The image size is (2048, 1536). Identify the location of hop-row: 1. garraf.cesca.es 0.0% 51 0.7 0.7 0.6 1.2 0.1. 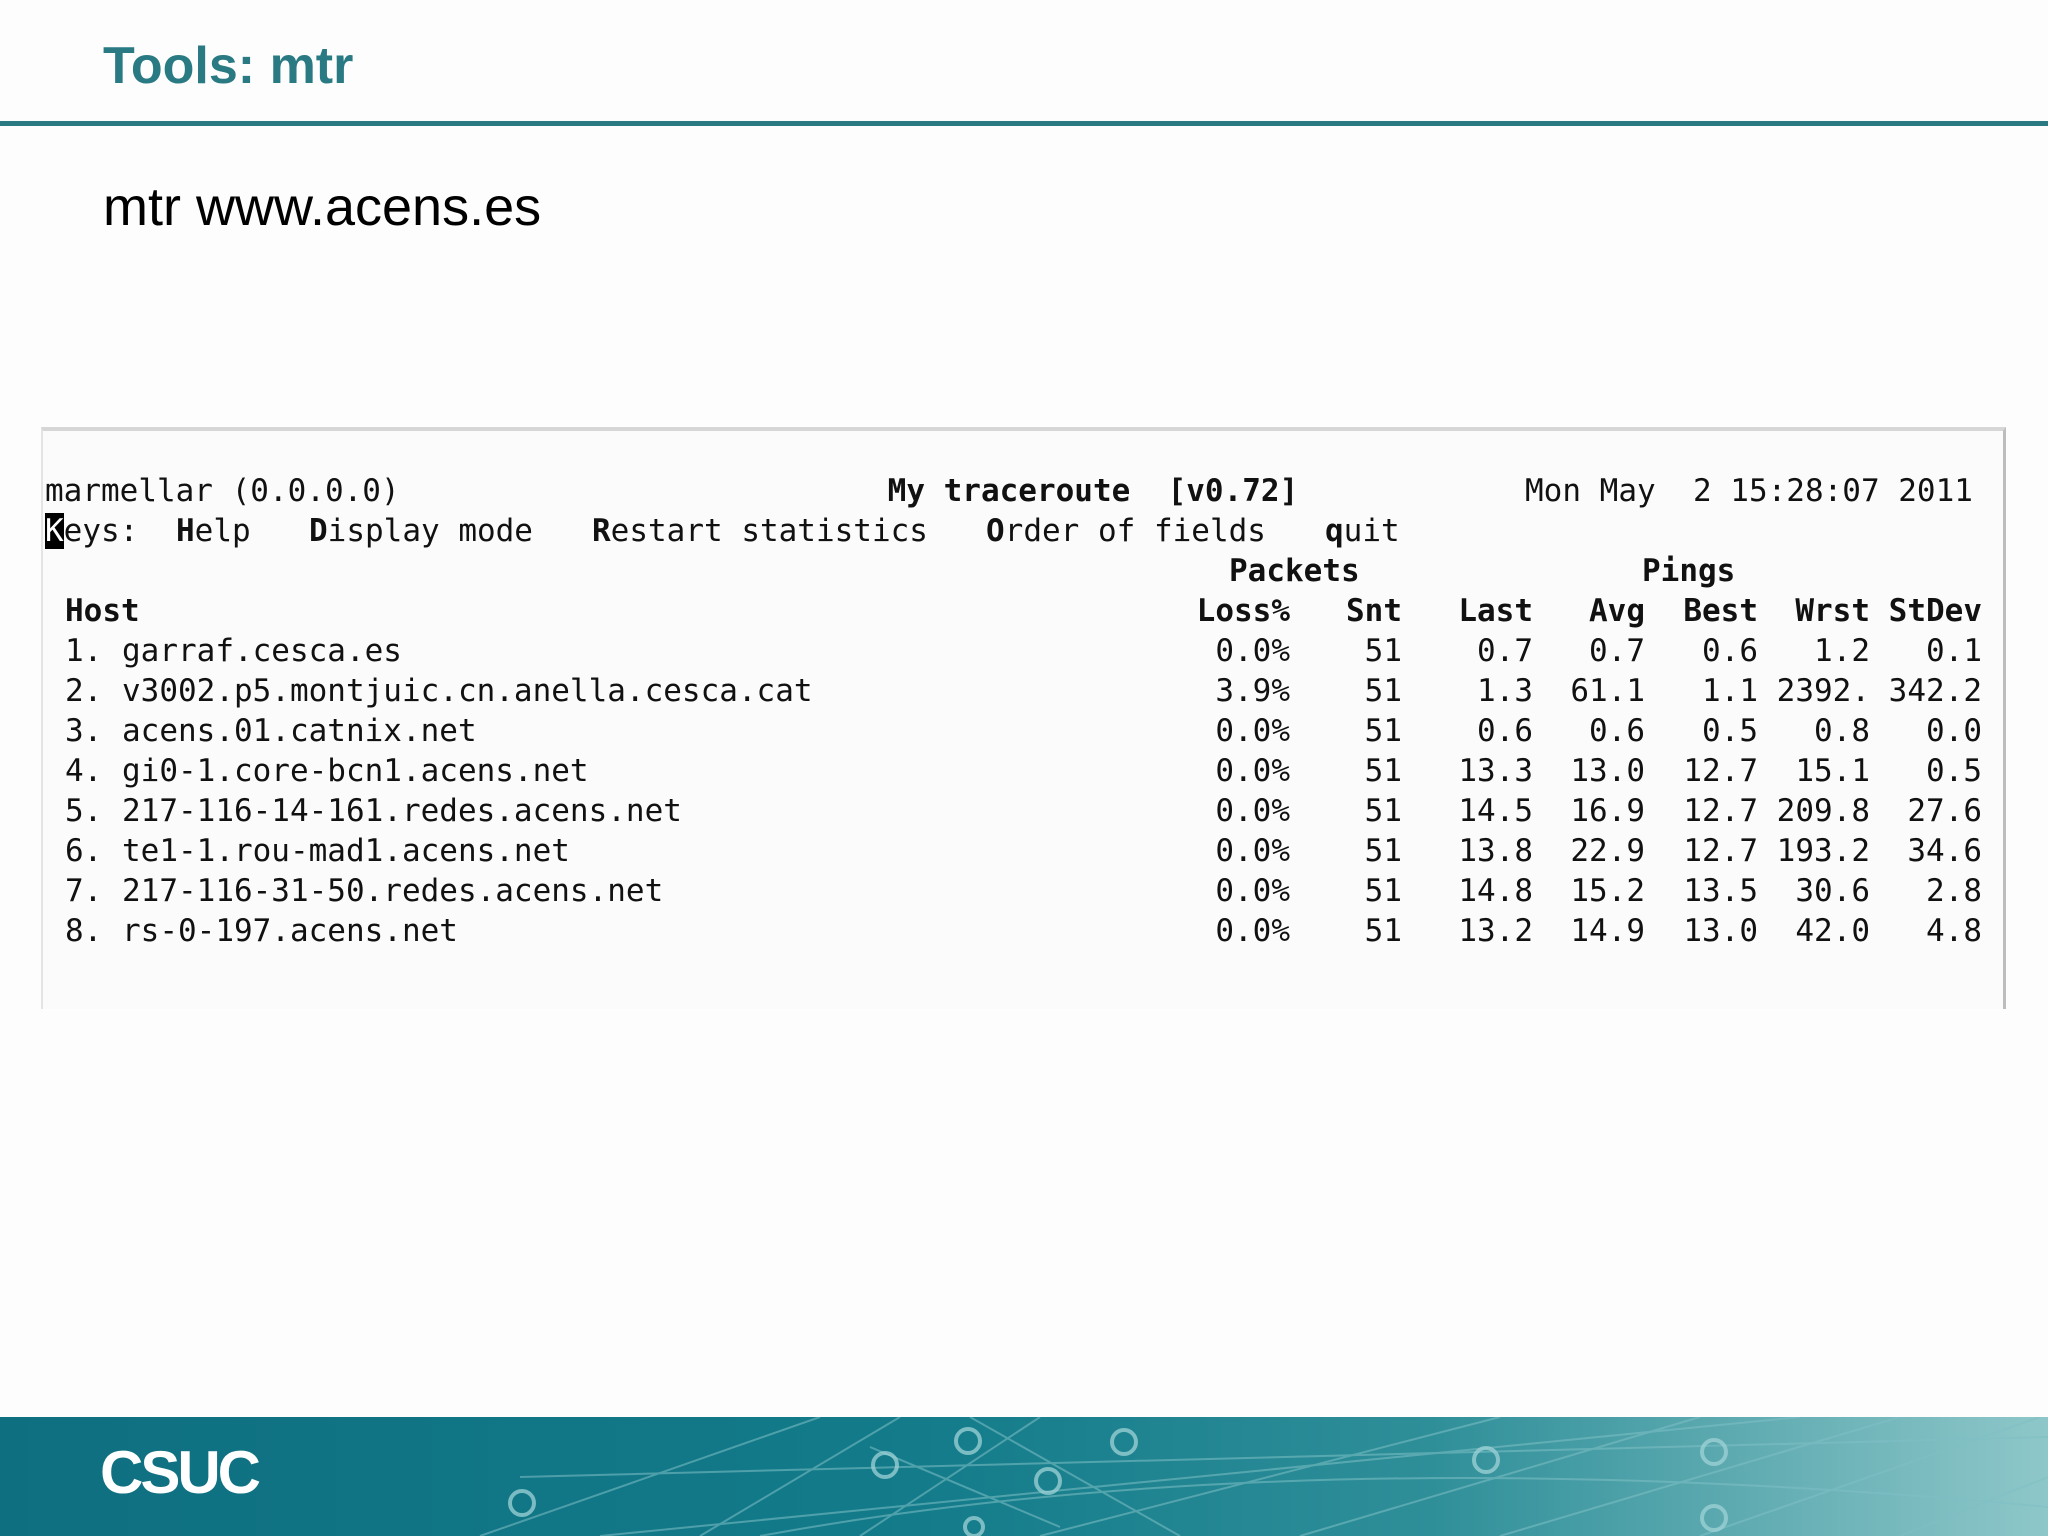
(1015, 651).